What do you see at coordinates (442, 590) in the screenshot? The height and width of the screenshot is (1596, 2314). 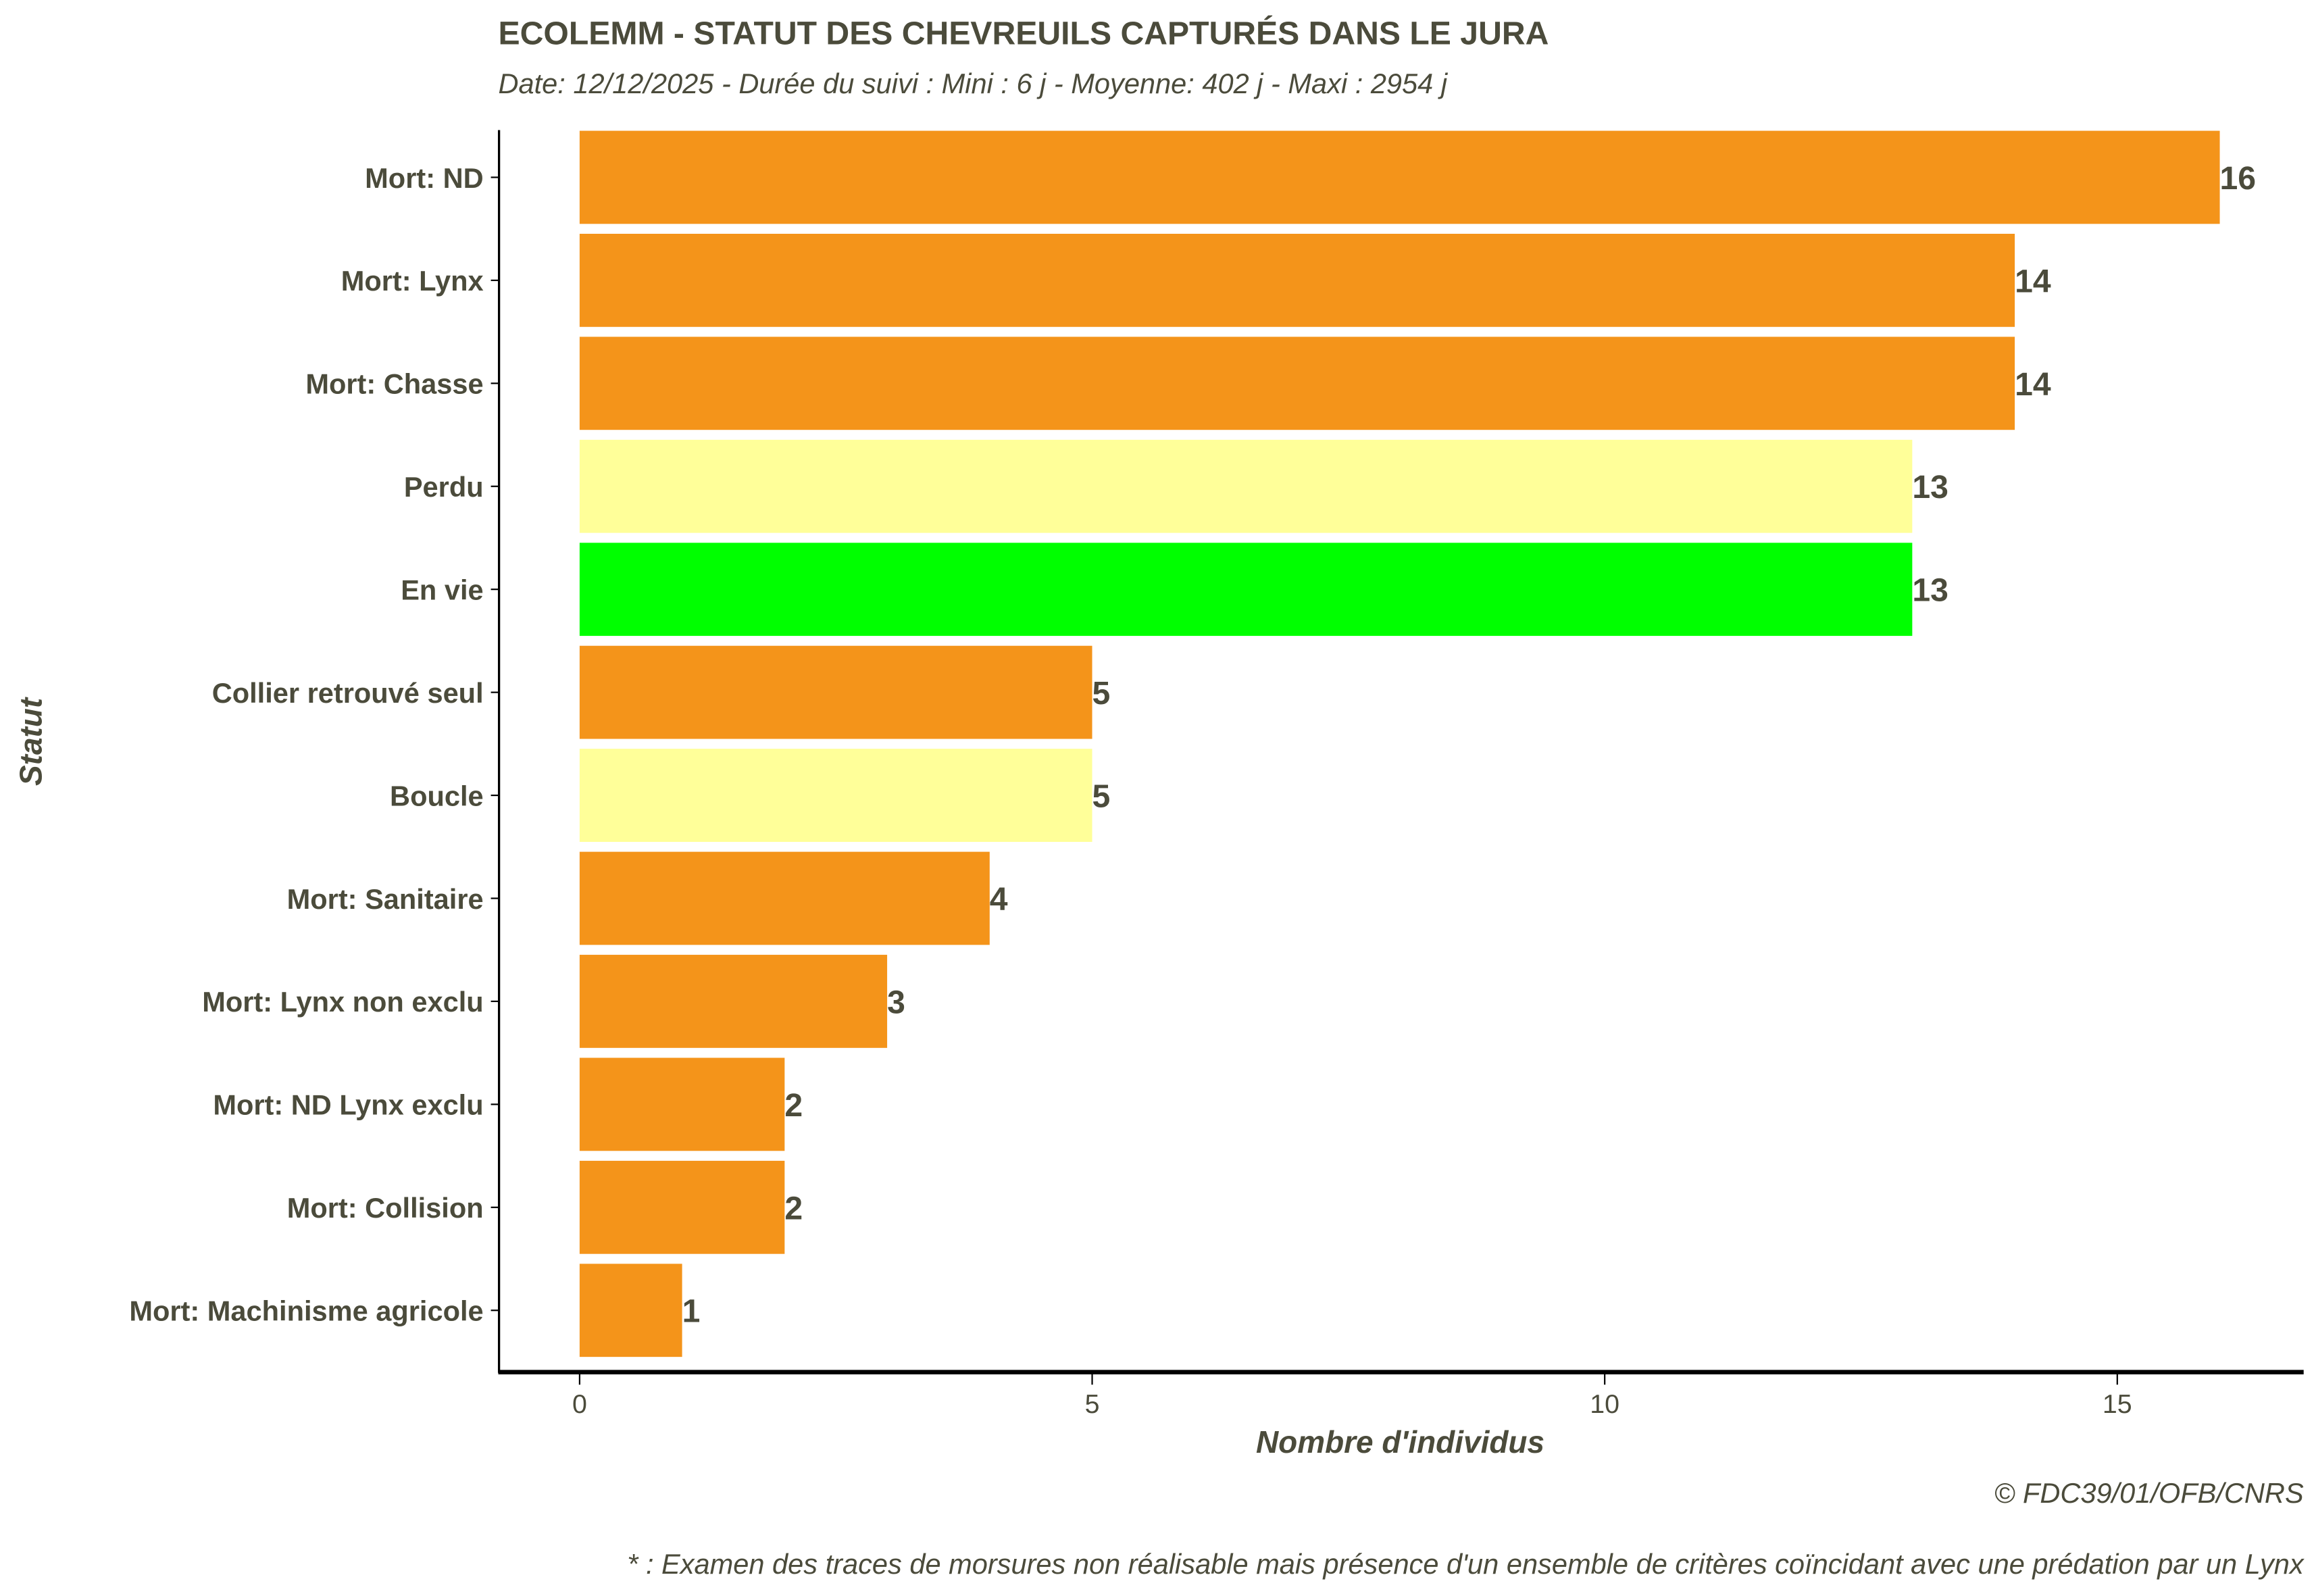 I see `y-tick-label: En vie` at bounding box center [442, 590].